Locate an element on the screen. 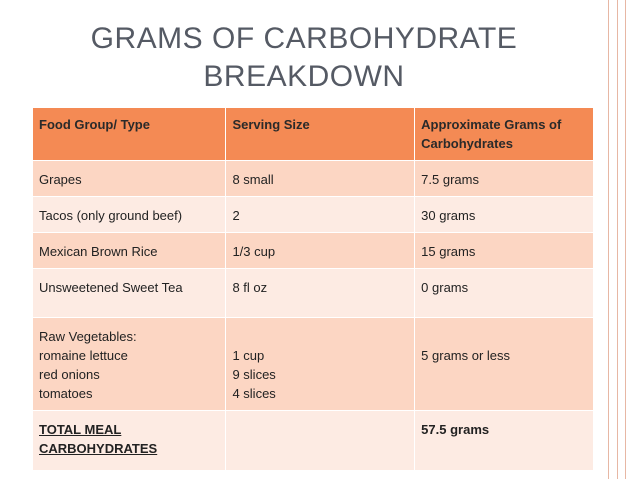 This screenshot has height=479, width=638. cell-food: Unsweetened Sweet Tea is located at coordinates (129, 293).